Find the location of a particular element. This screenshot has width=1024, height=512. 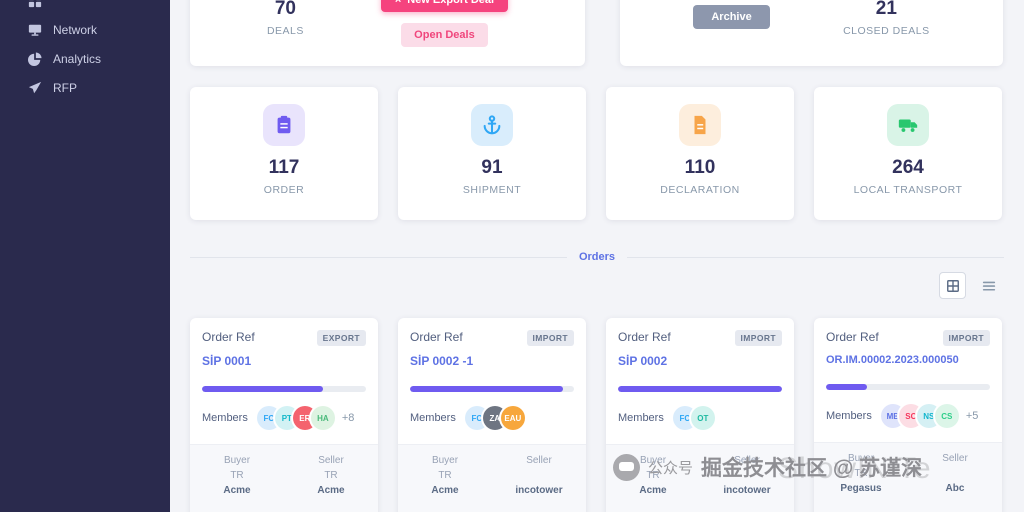

stat-value: 117 is located at coordinates (284, 167).